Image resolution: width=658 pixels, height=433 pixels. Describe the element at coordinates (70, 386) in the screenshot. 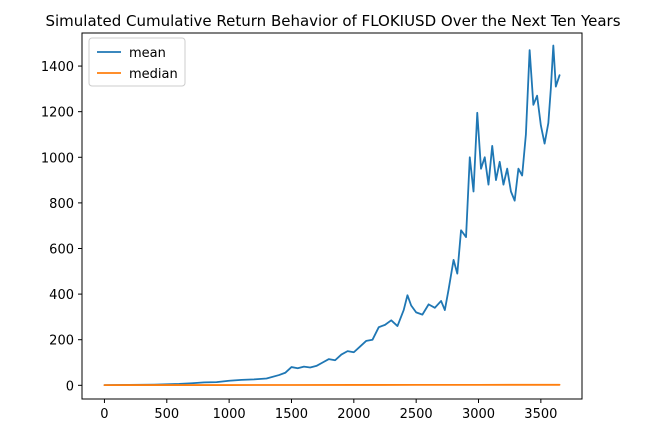

I see `y-tick-label: 0` at that location.